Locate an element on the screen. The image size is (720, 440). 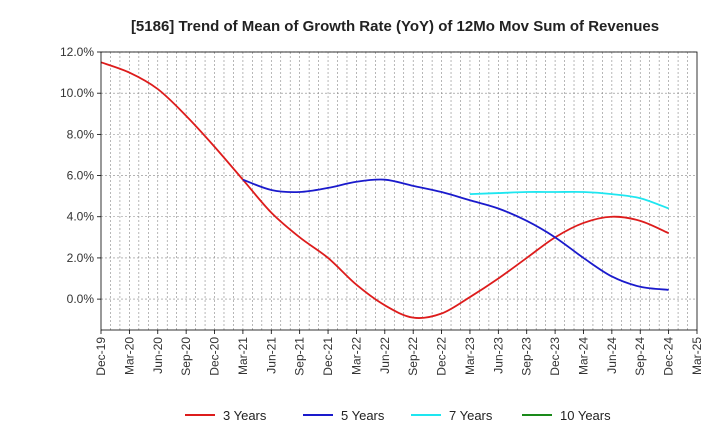
legend: 3 Years 5 Years 7 Years 10 Years is located at coordinates (398, 415).